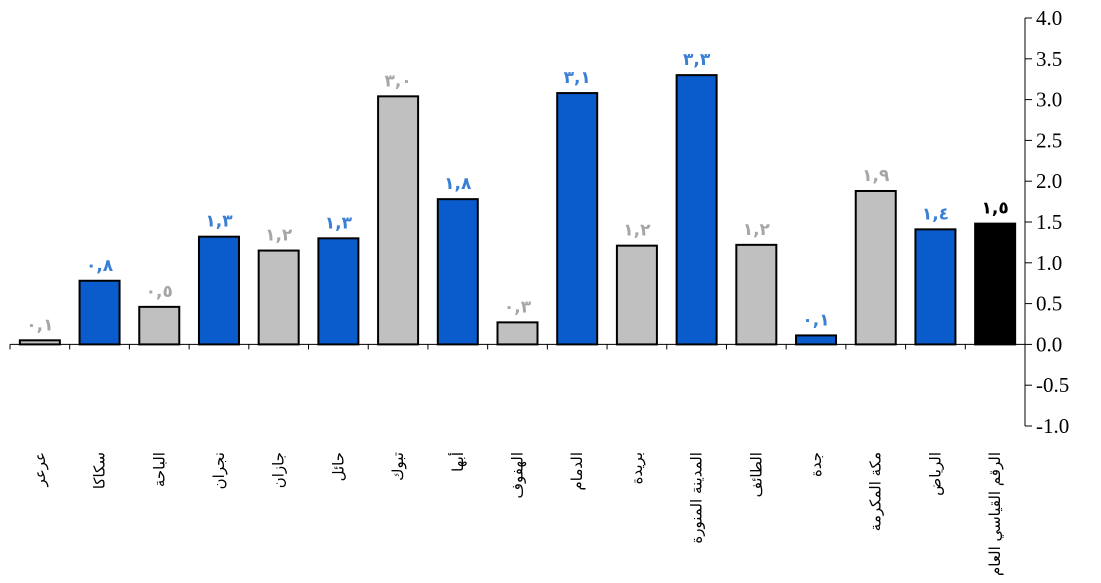 This screenshot has height=583, width=1101. What do you see at coordinates (935, 214) in the screenshot?
I see `data-label: ١,٤` at bounding box center [935, 214].